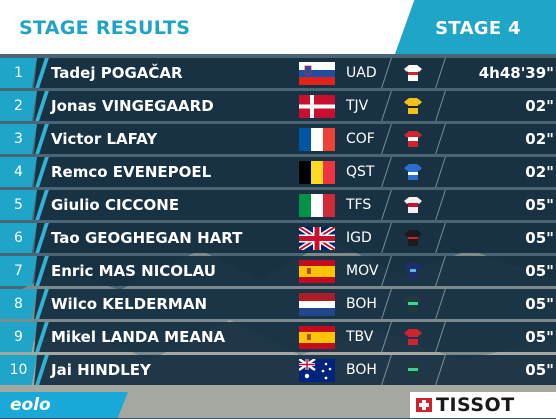 This screenshot has height=419, width=556. I want to click on italy-flag-icon, so click(317, 205).